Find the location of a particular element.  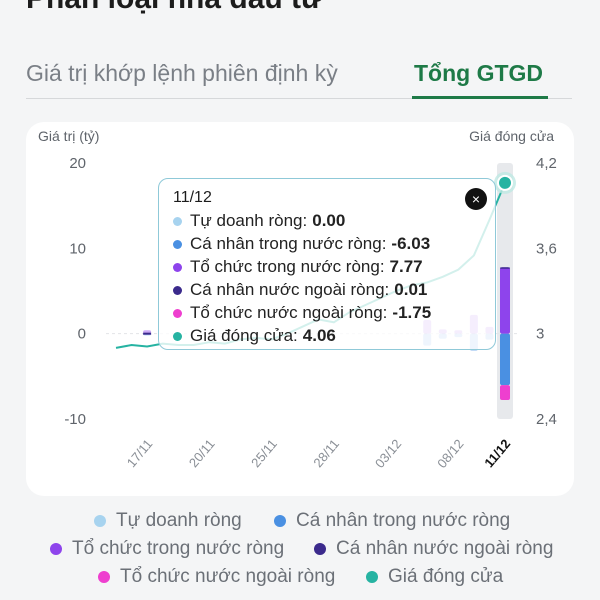

legend-label: Tự doanh ròng is located at coordinates (179, 520).